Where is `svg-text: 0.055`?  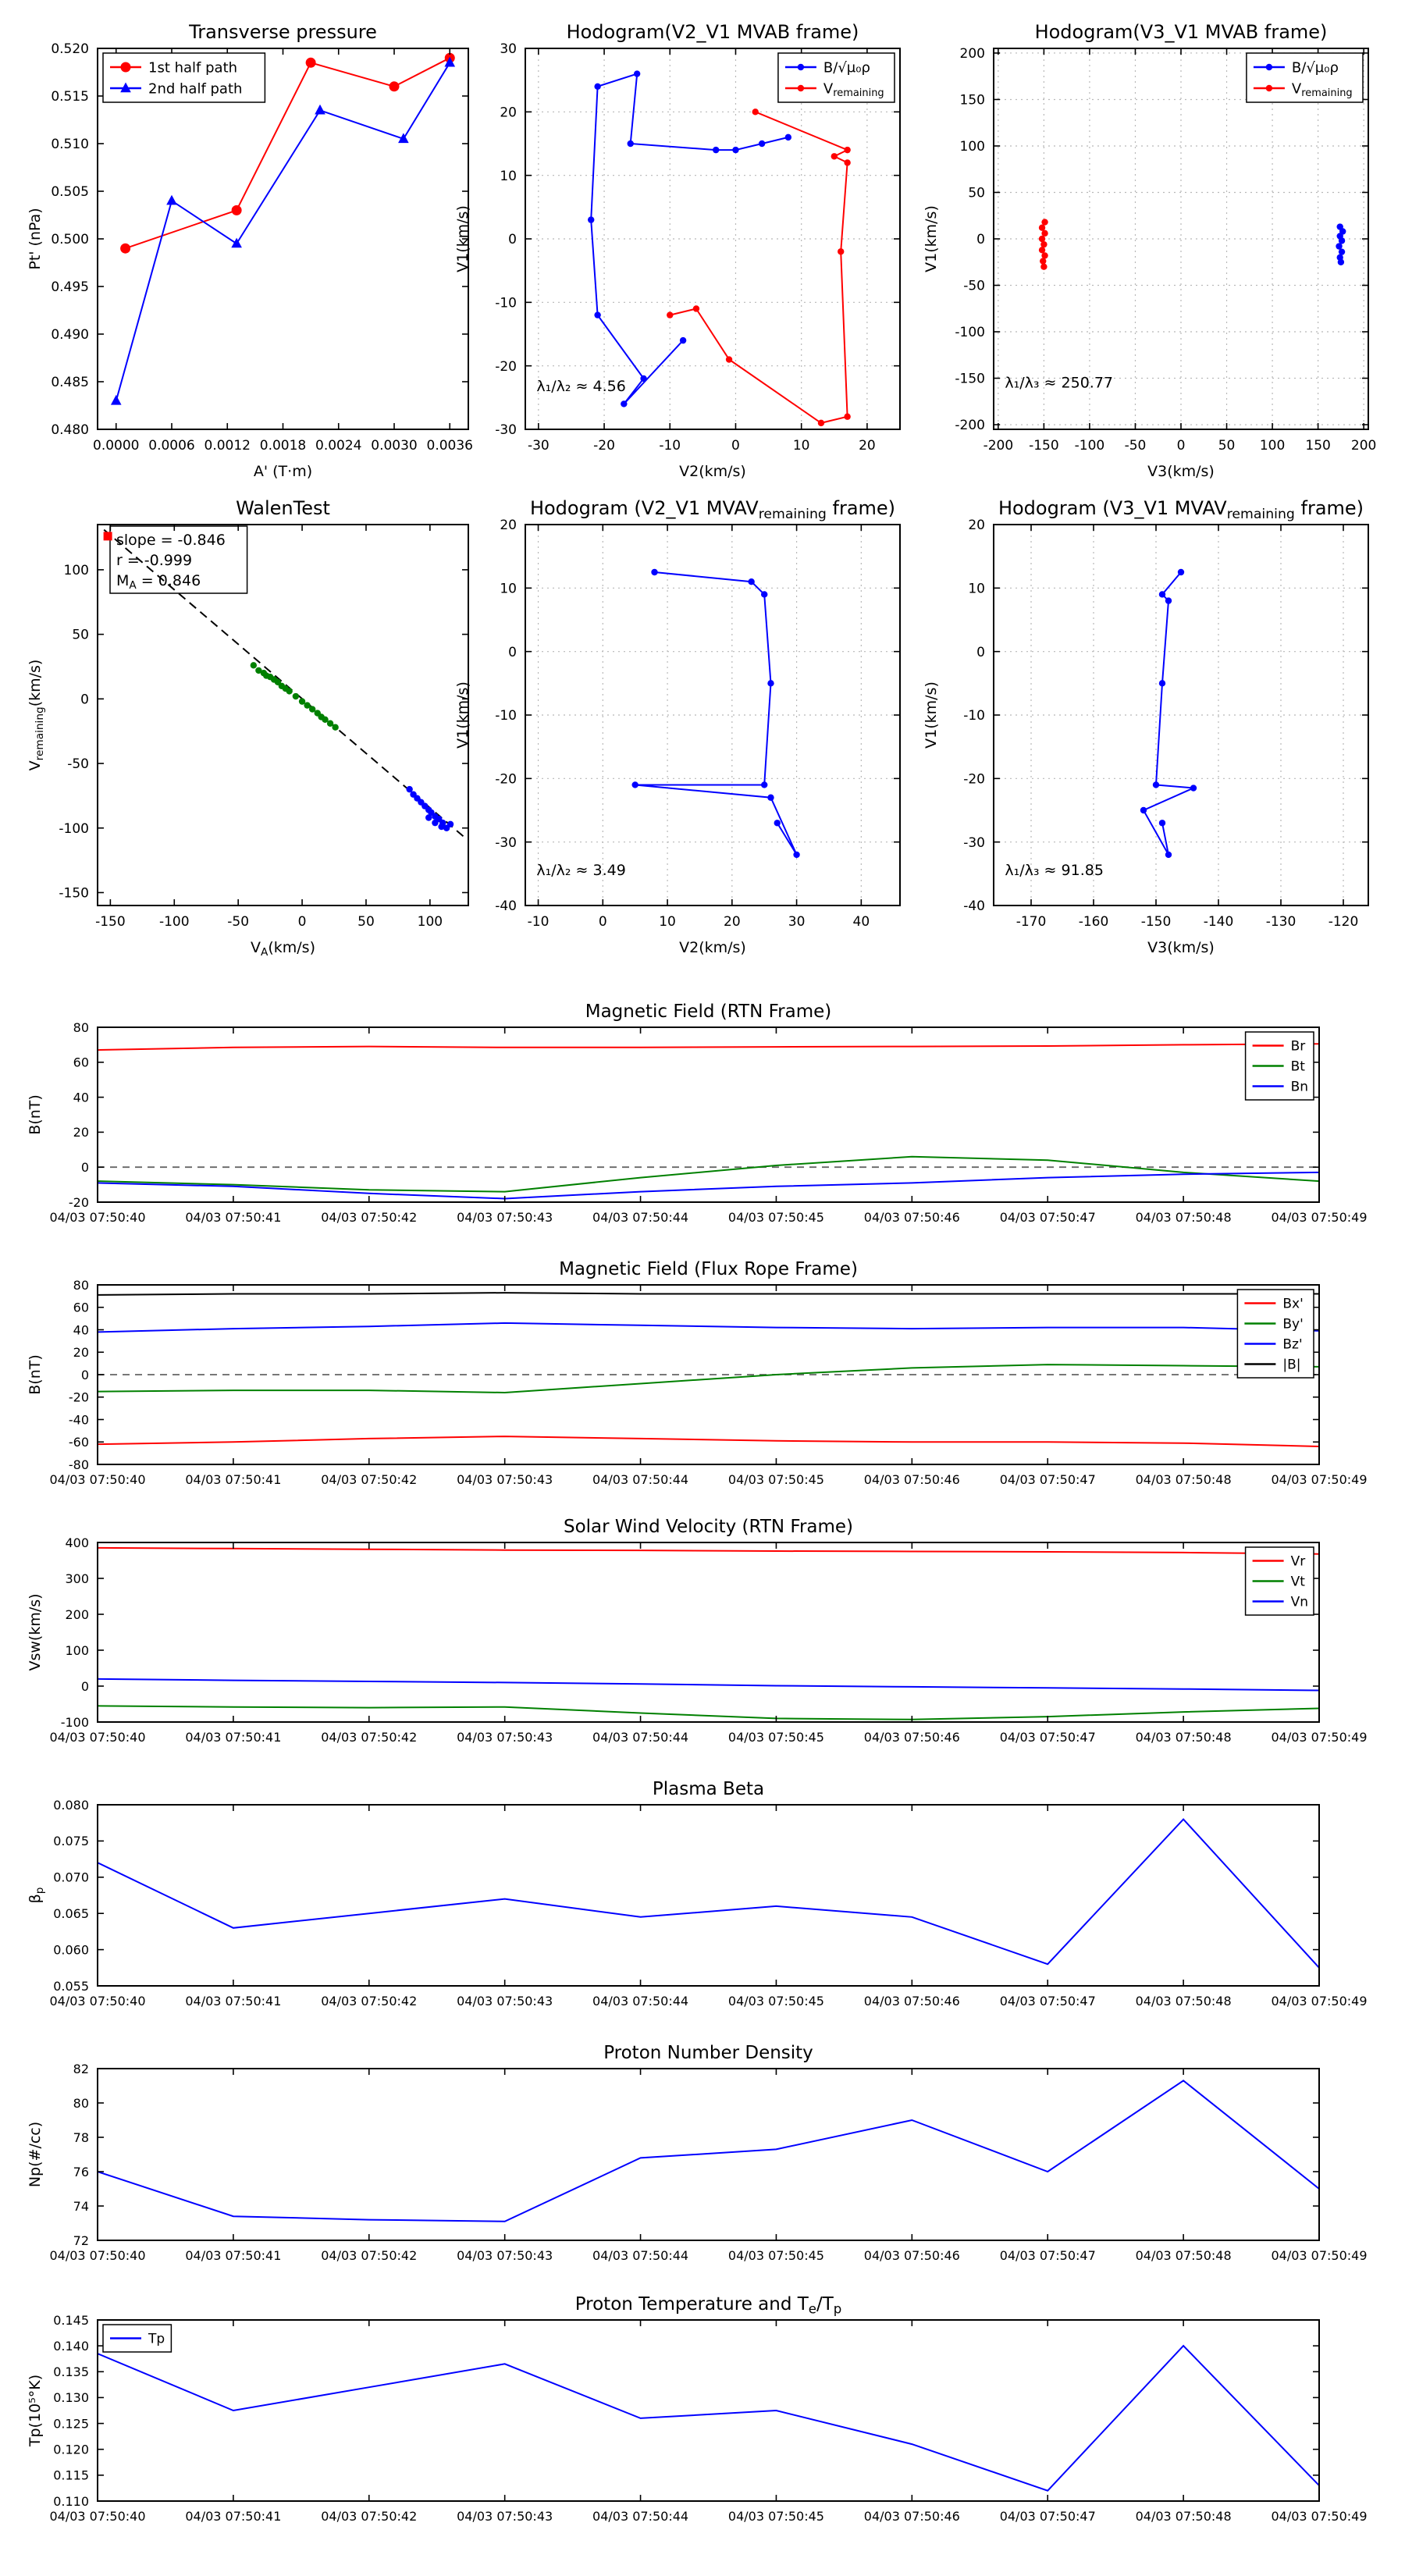
svg-text: 0.055 is located at coordinates (71, 1986).